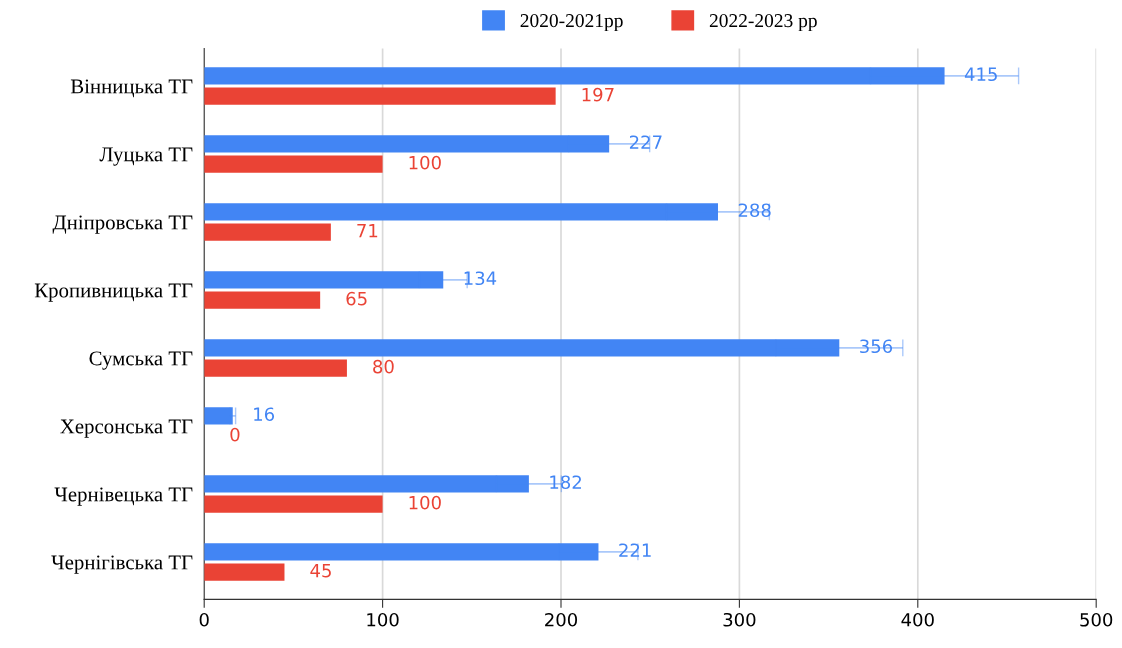 This screenshot has height=648, width=1122. I want to click on data-label: 356, so click(876, 346).